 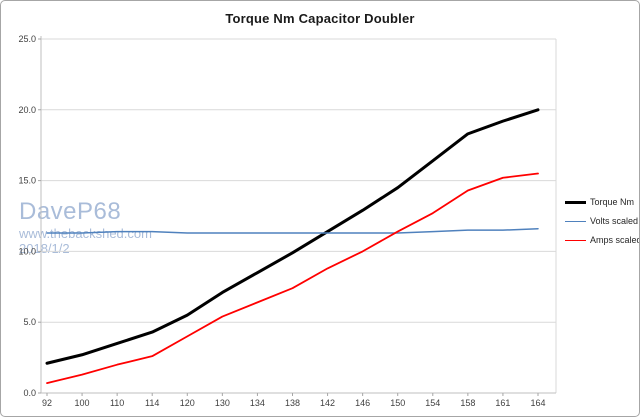 What do you see at coordinates (27, 181) in the screenshot?
I see `y-axis-label: 15.0` at bounding box center [27, 181].